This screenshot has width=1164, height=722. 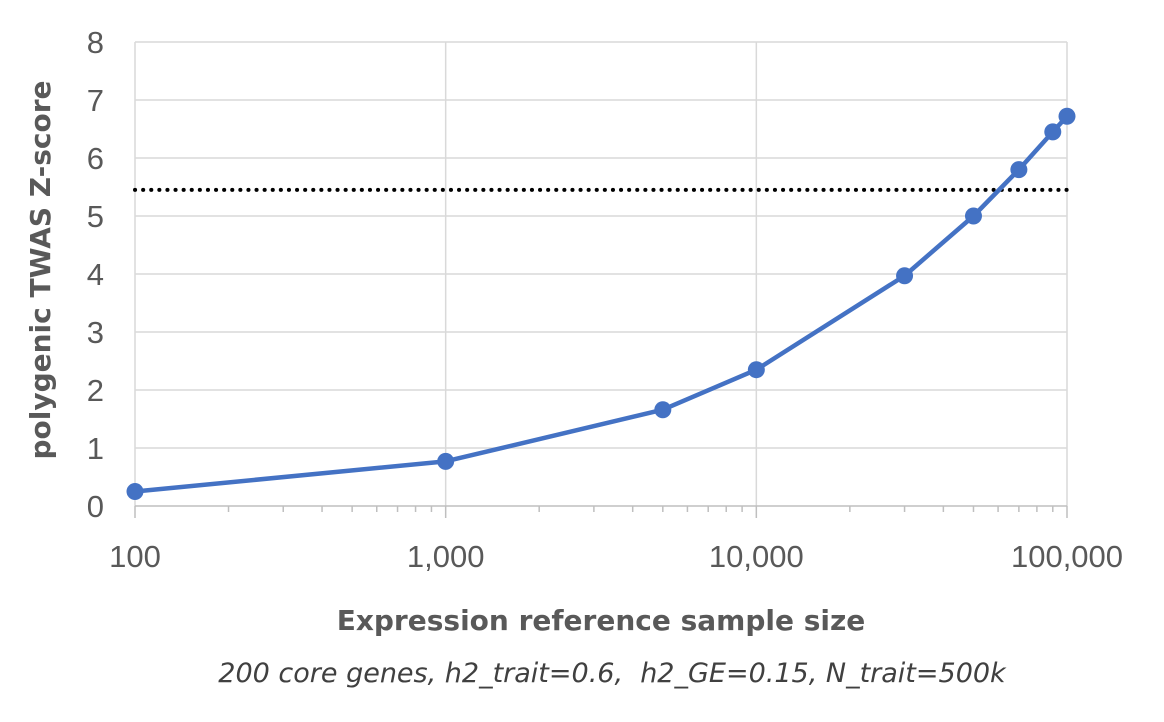 I want to click on y-tick-label: 8, so click(x=95, y=42).